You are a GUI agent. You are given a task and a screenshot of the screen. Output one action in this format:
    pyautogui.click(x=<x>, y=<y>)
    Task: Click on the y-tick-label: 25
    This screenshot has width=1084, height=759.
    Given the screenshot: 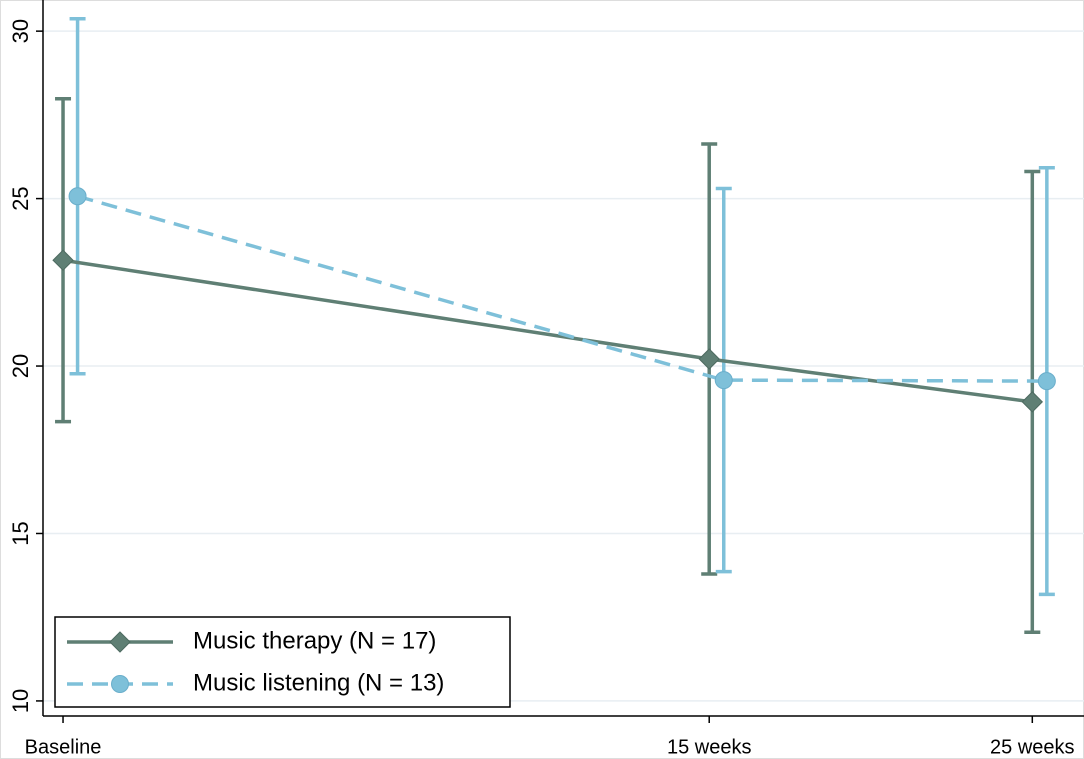 What is the action you would take?
    pyautogui.click(x=20, y=198)
    